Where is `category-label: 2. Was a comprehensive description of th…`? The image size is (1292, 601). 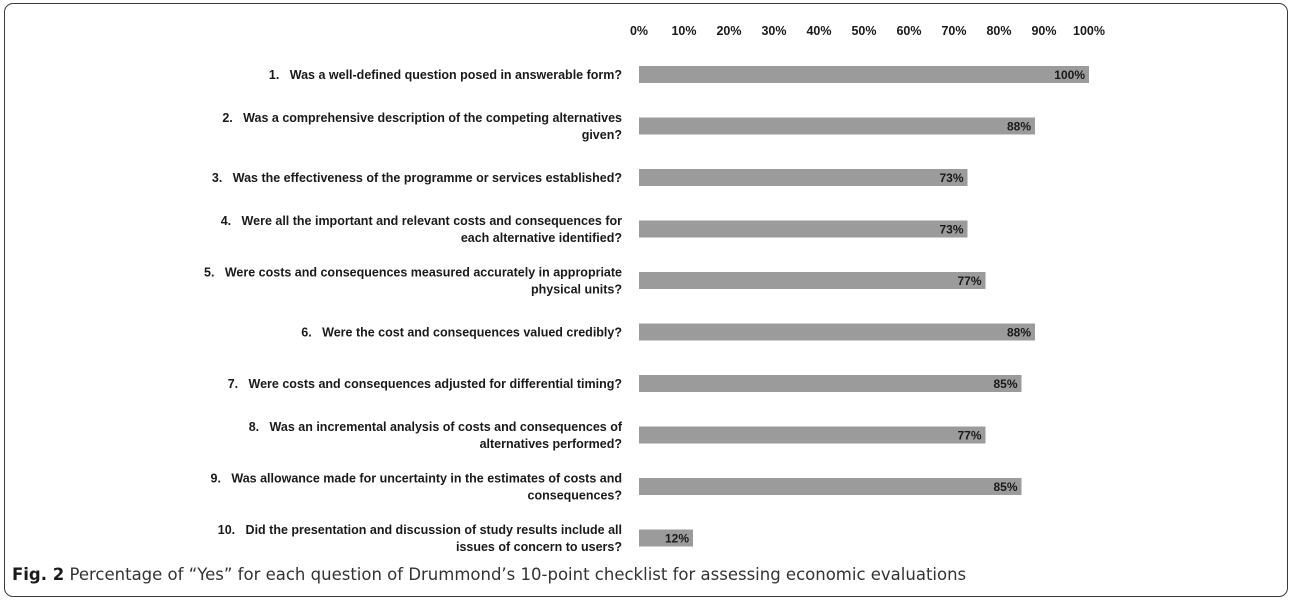
category-label: 2. Was a comprehensive description of th… is located at coordinates (422, 126).